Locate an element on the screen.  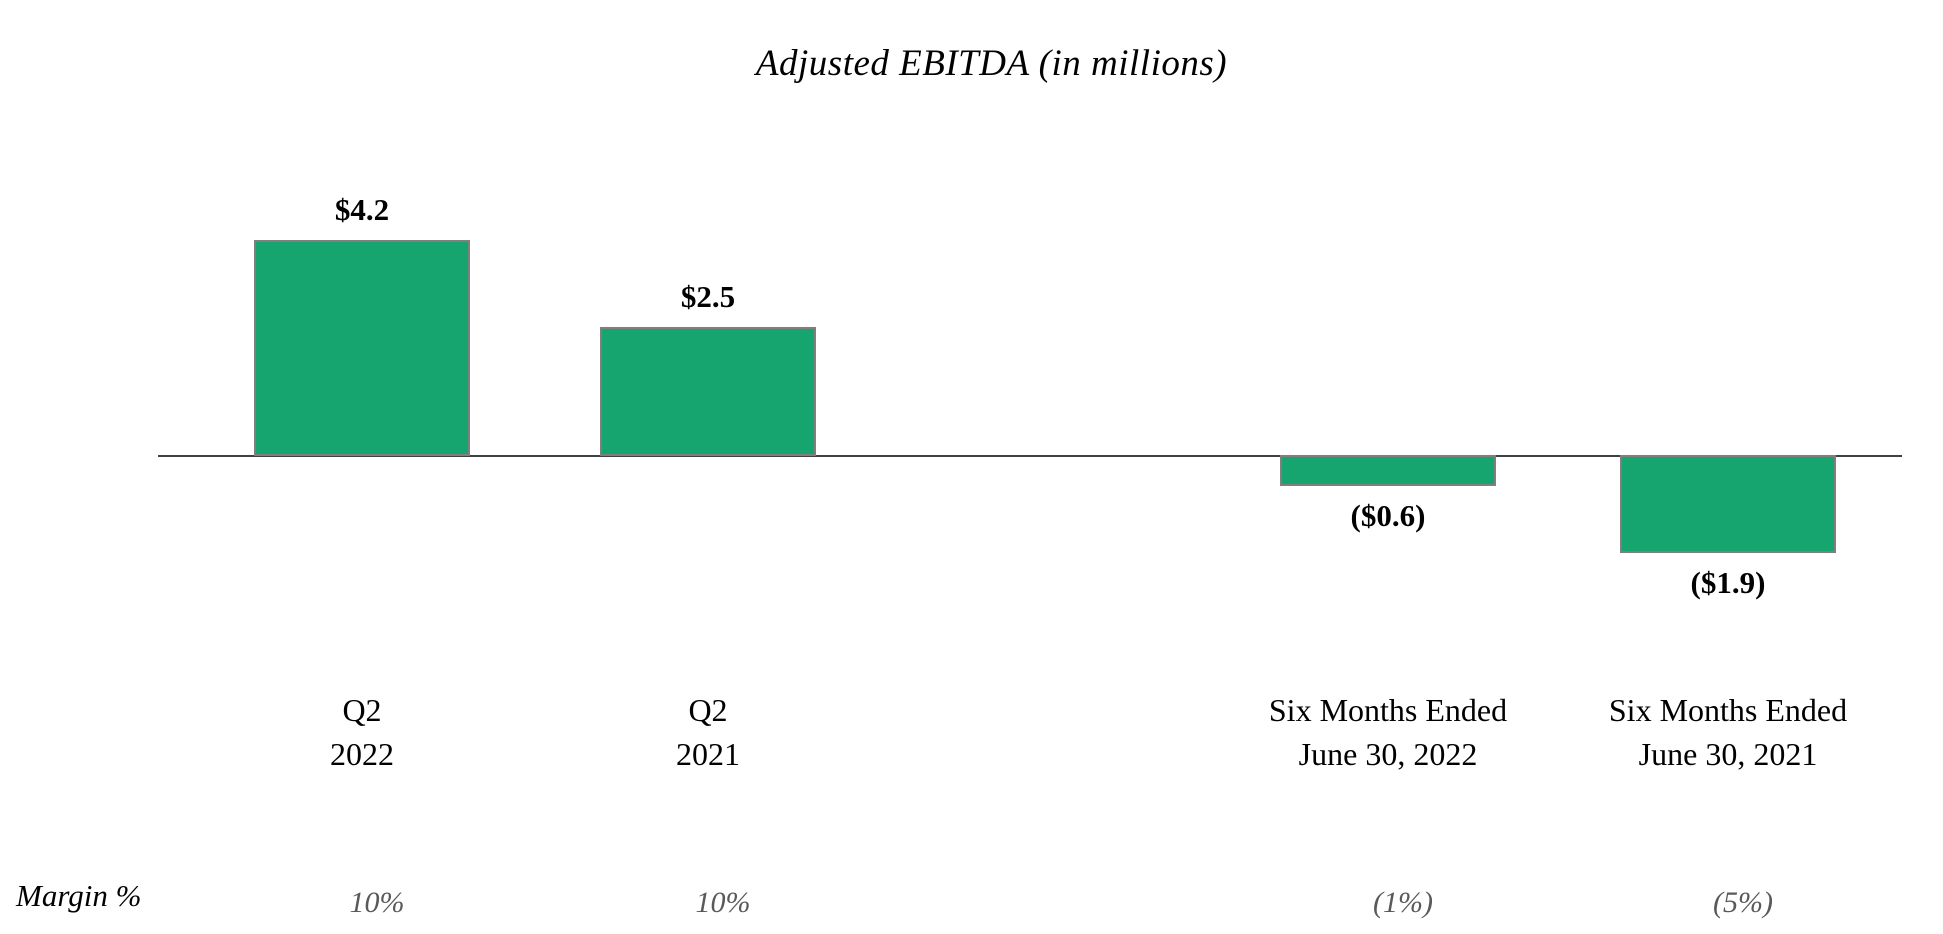
category-label-six-months-ended-june-30-2021: Six Months Ended June 30, 2021 is located at coordinates (1728, 732).